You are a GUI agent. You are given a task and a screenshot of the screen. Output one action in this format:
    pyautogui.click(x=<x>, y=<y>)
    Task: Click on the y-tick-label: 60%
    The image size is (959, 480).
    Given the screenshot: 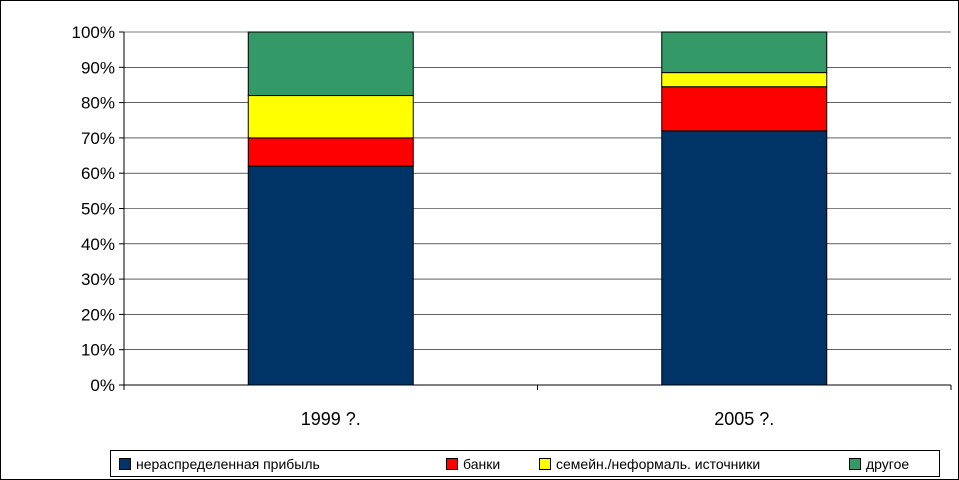 What is the action you would take?
    pyautogui.click(x=98, y=173)
    